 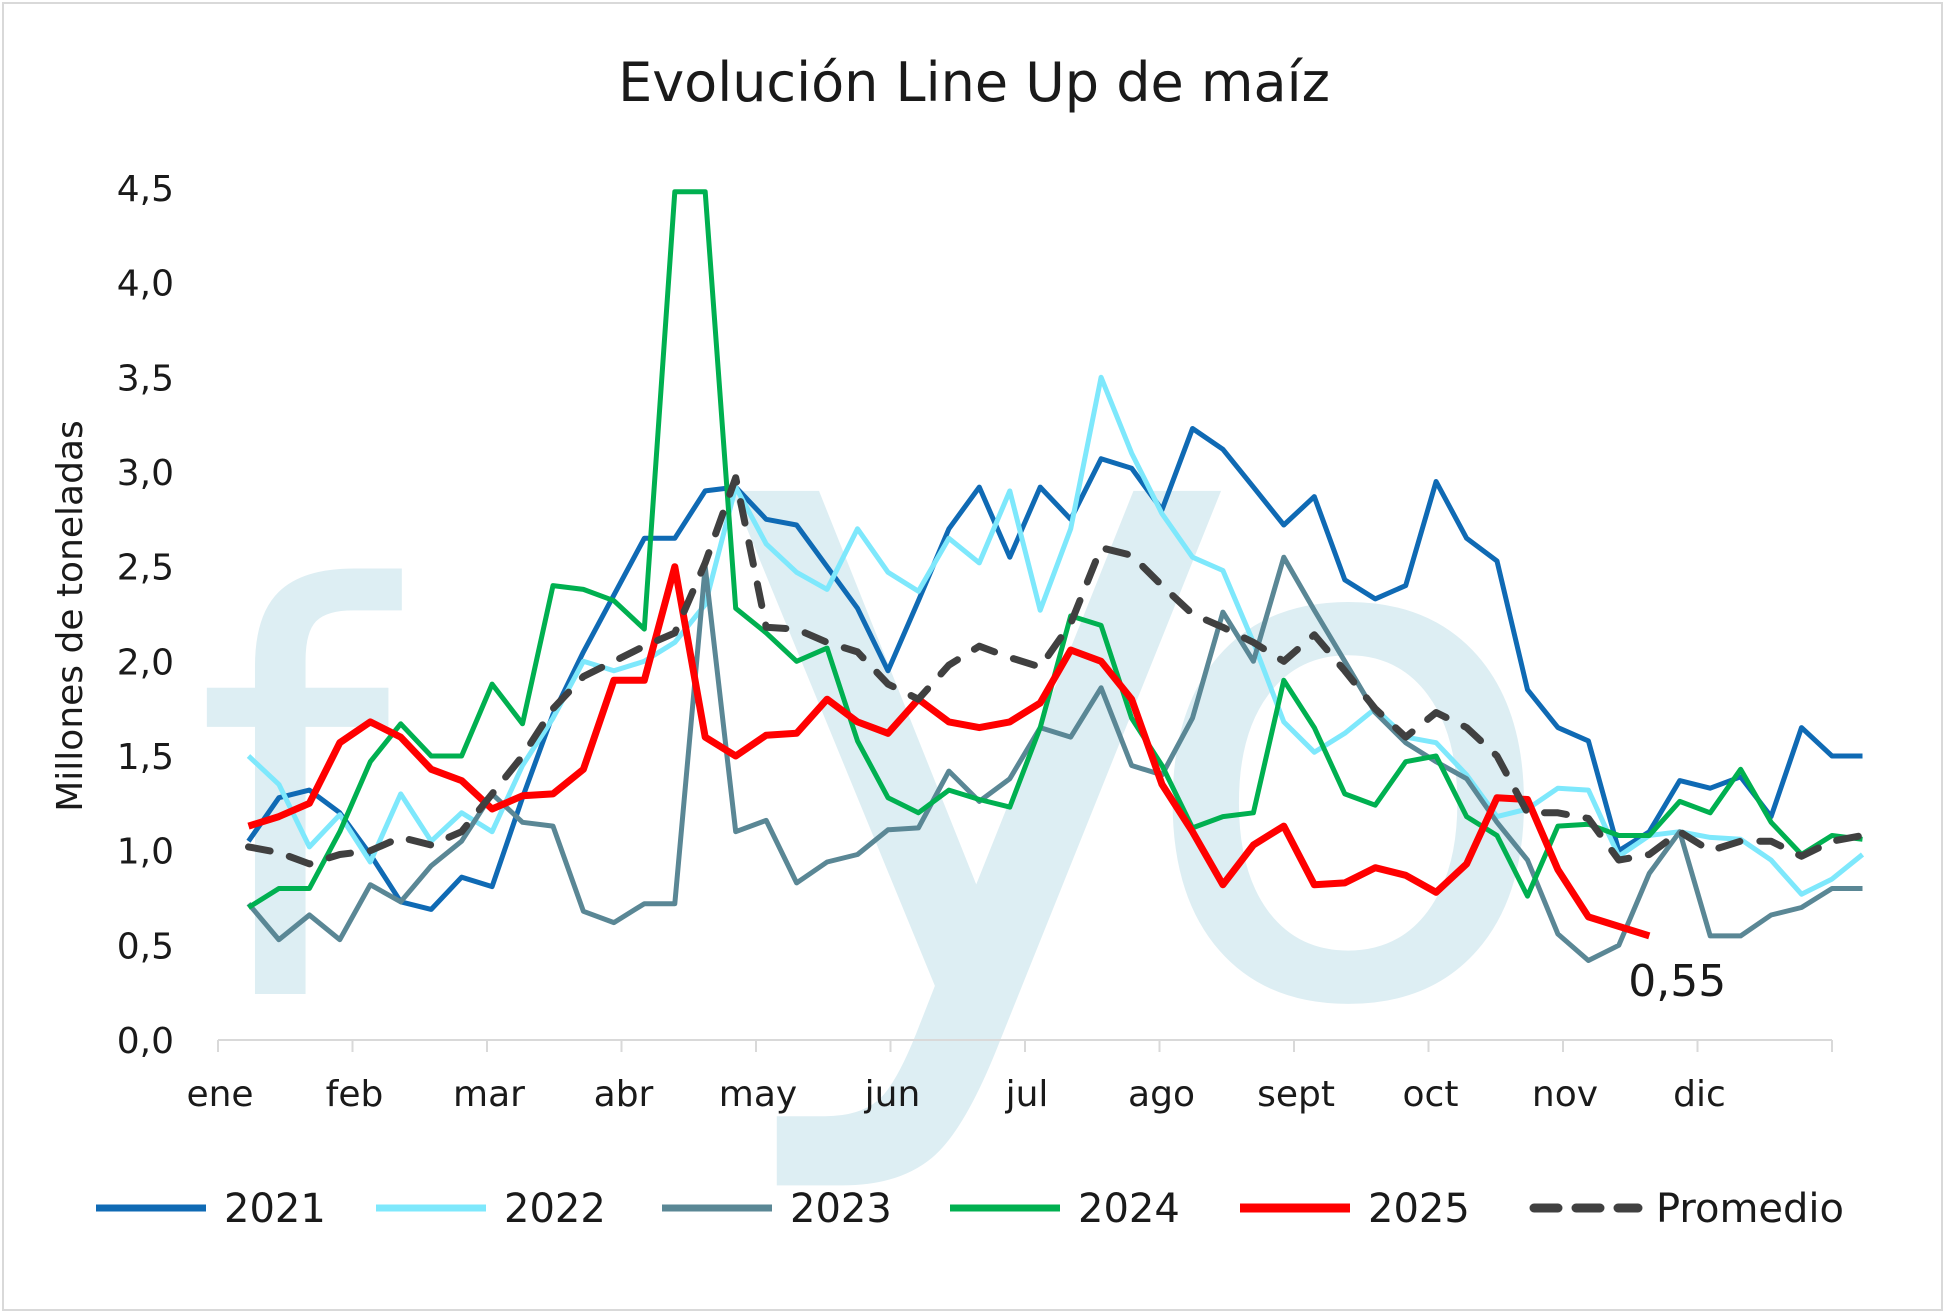 I want to click on chart-title: Evolución Line Up de maíz, so click(x=974, y=82).